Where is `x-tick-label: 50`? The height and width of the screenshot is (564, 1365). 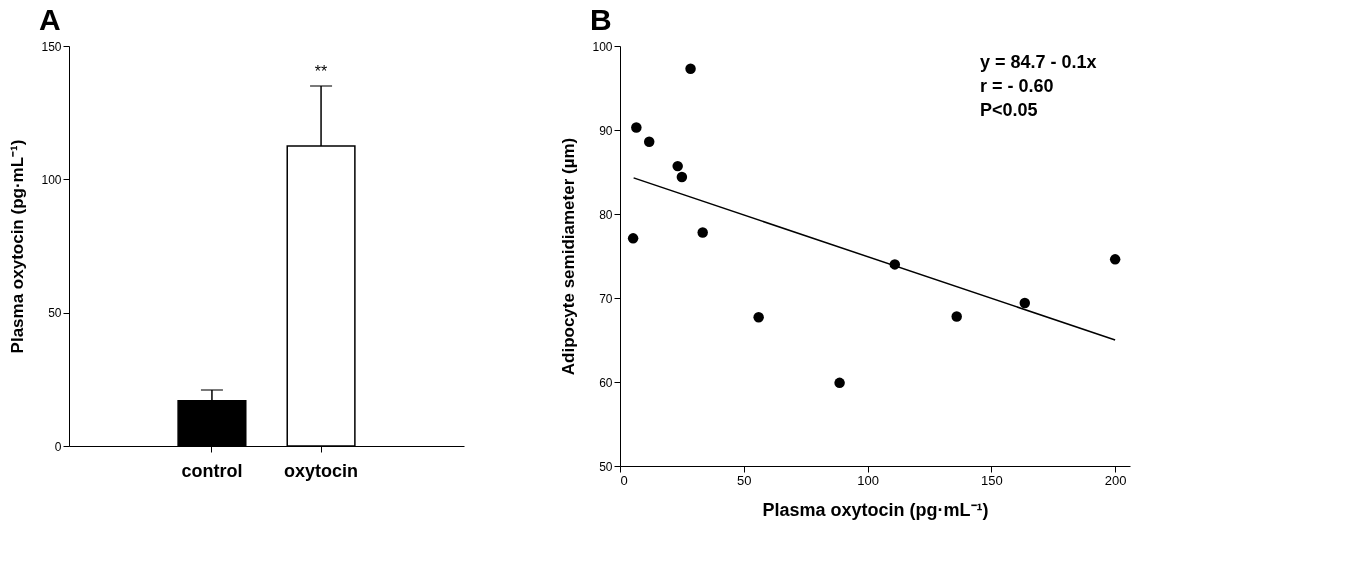
x-tick-label: 50 is located at coordinates (744, 480).